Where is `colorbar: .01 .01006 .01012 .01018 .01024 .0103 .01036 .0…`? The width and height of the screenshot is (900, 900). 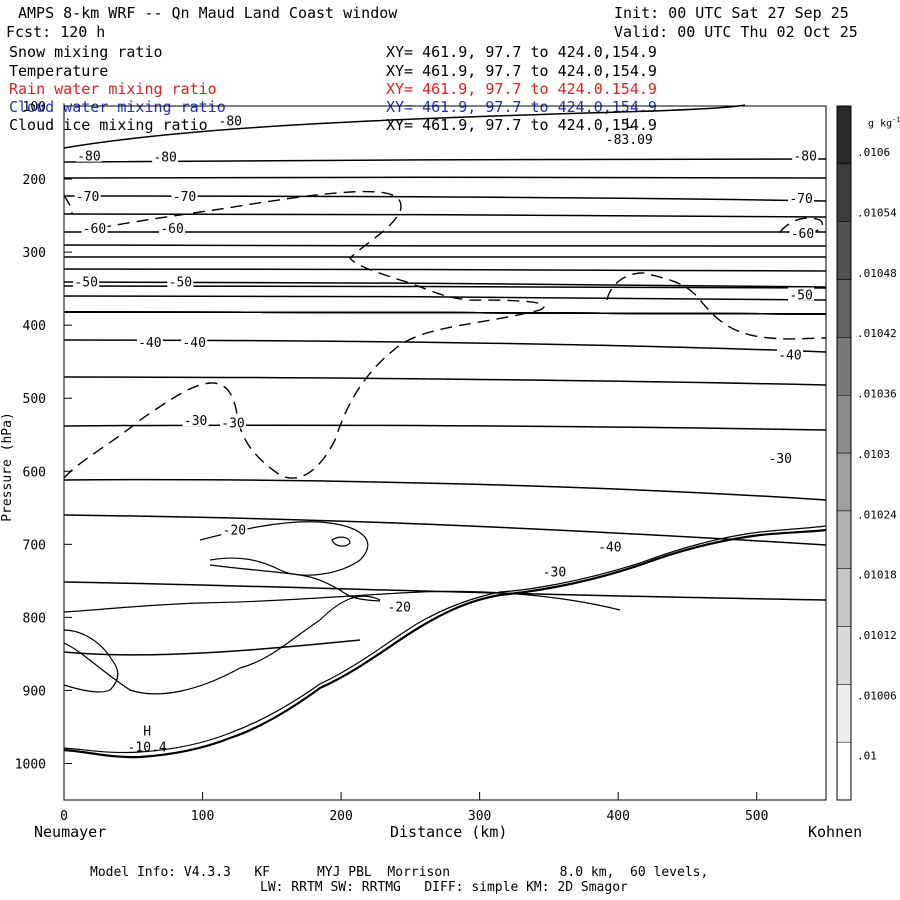 colorbar: .01 .01006 .01012 .01018 .01024 .0103 .01036 .0… is located at coordinates (866, 453).